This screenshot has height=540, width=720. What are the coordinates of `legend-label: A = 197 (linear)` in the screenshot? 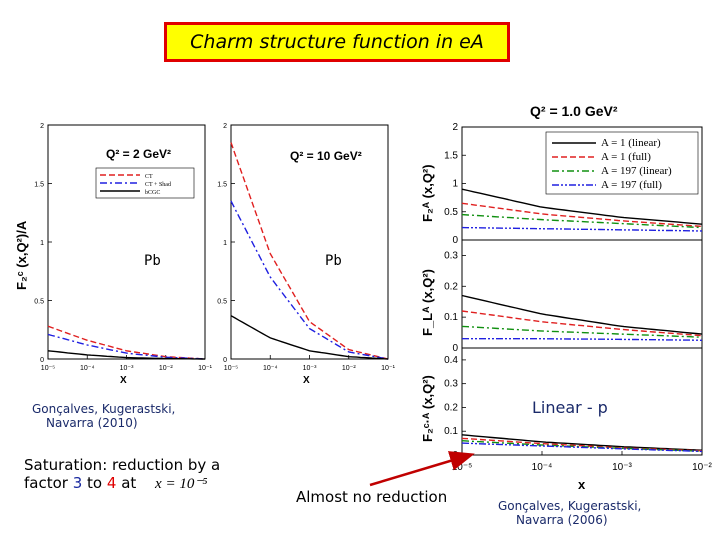 It's located at (636, 171).